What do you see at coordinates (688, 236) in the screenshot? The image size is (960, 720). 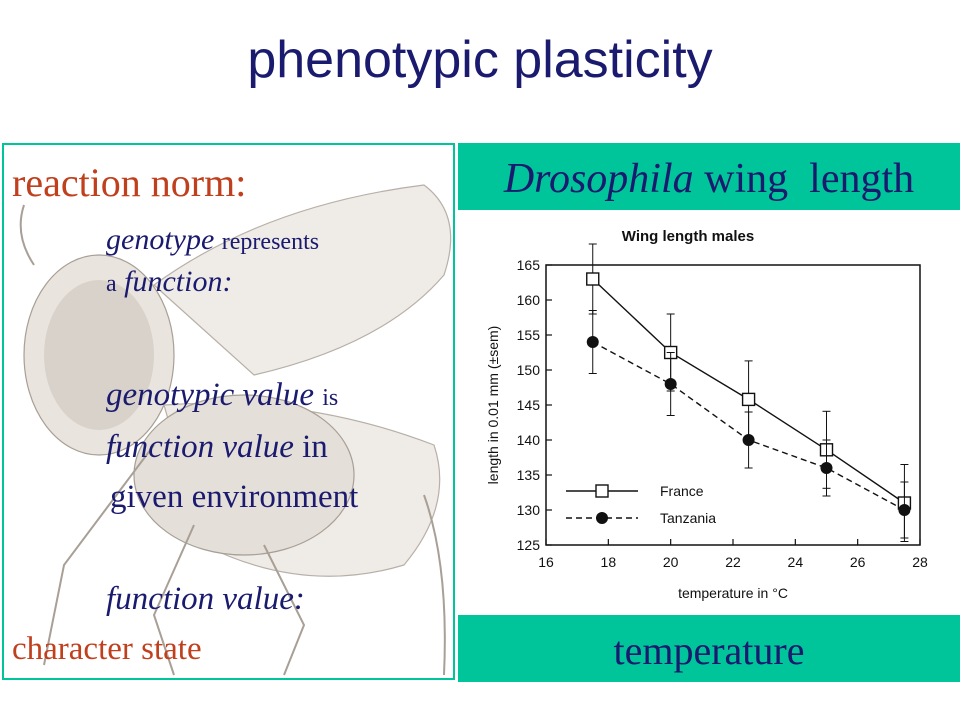 I see `chart-title: Wing length males` at bounding box center [688, 236].